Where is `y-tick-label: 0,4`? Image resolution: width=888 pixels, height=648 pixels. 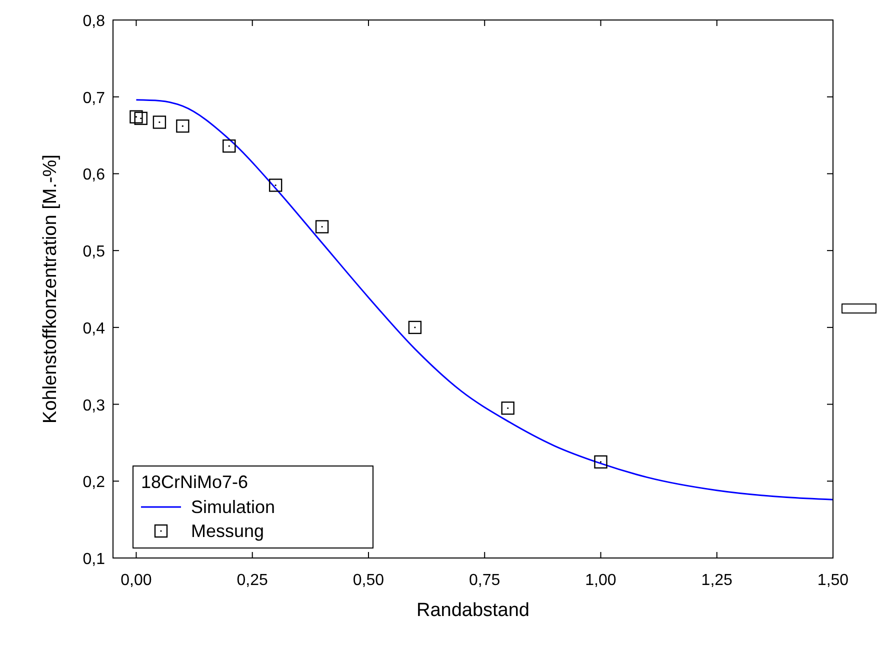 y-tick-label: 0,4 is located at coordinates (94, 329).